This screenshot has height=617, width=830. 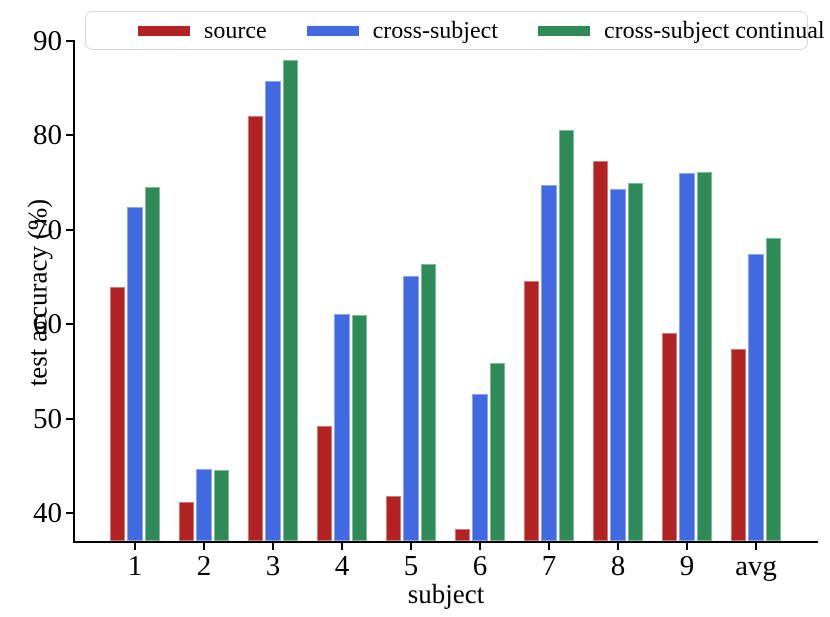 What do you see at coordinates (74, 291) in the screenshot?
I see `y-axis-spine` at bounding box center [74, 291].